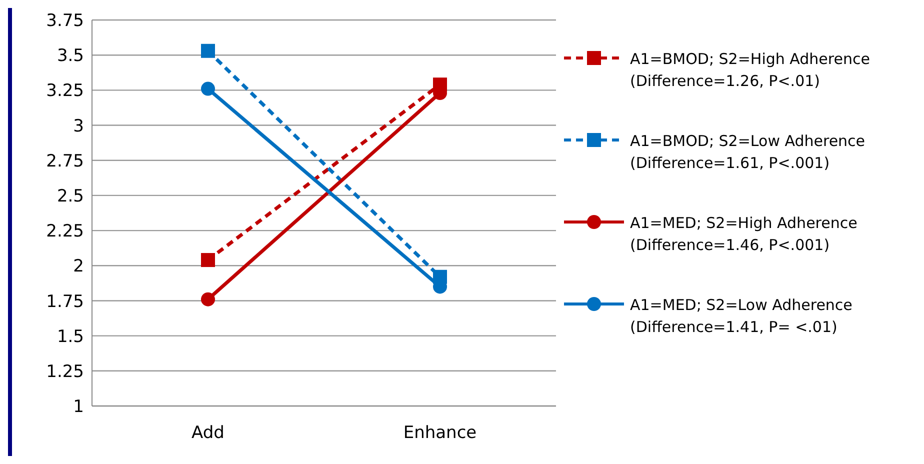  Describe the element at coordinates (78, 266) in the screenshot. I see `y-tick-label: 2` at that location.